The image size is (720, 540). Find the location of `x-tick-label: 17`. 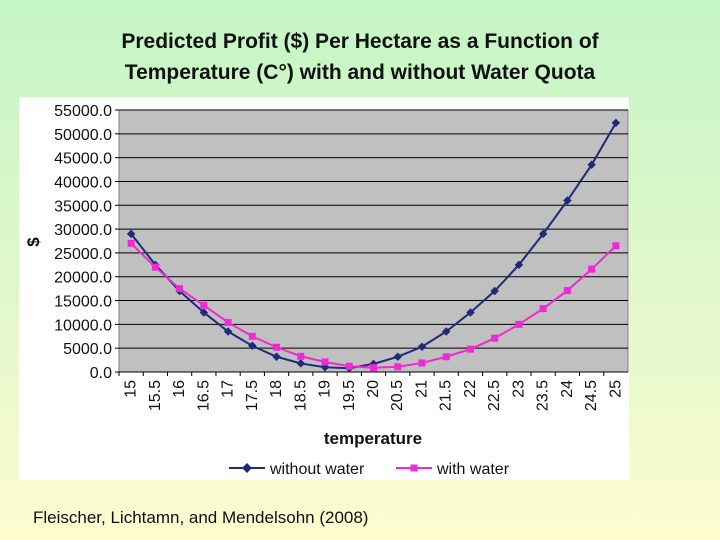

x-tick-label: 17 is located at coordinates (228, 389).